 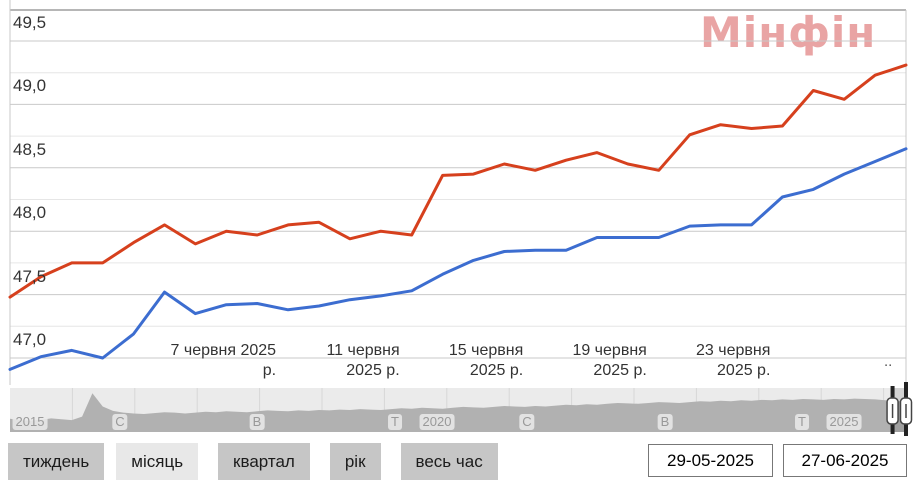 I want to click on range-buttons-group: тиждень місяць квартал рік весь час, so click(x=253, y=461).